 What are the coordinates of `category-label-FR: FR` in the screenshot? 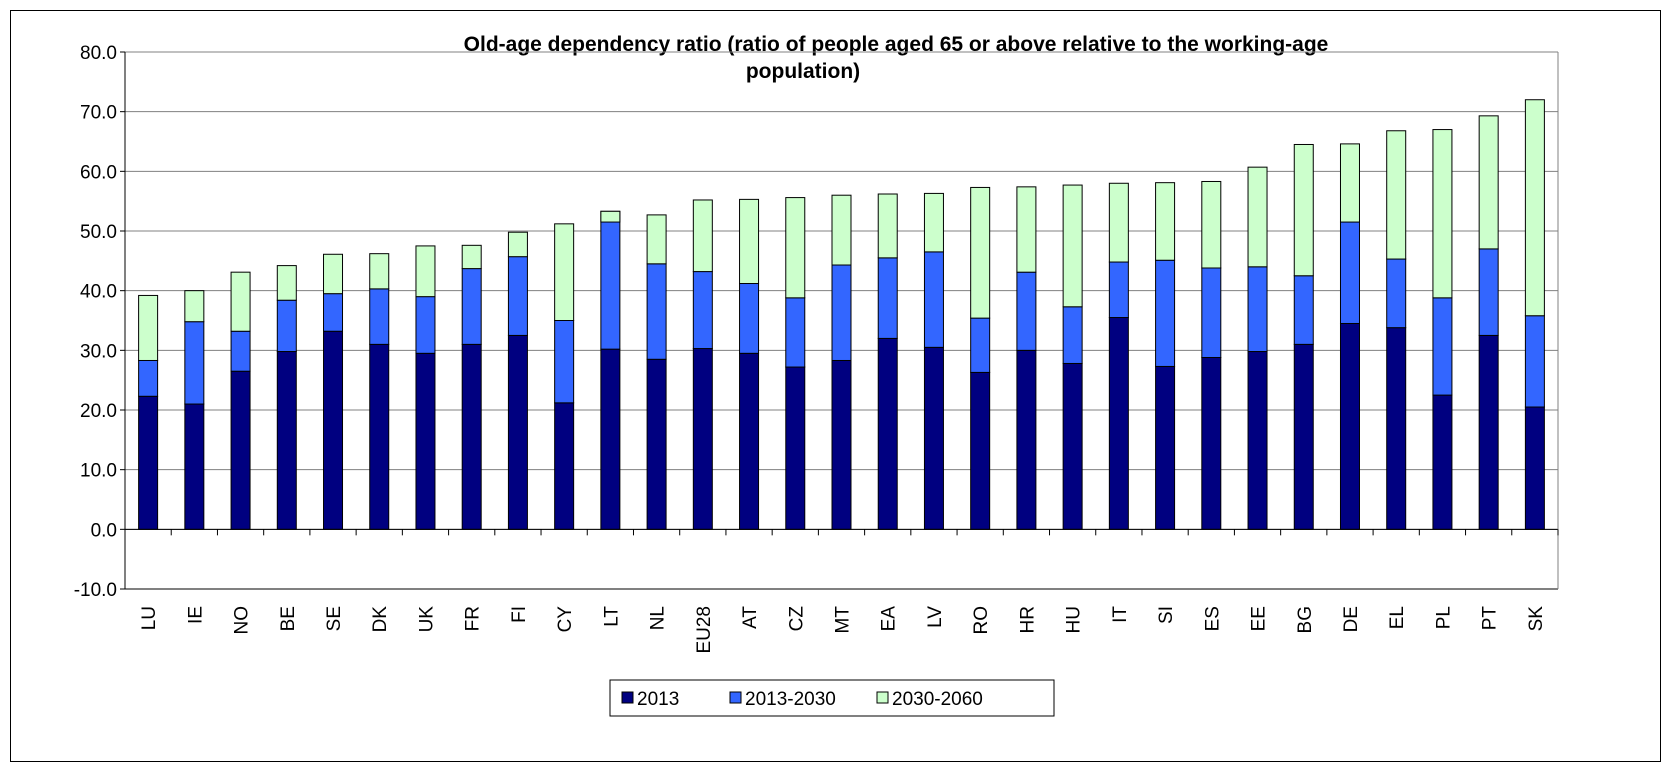 It's located at (473, 618).